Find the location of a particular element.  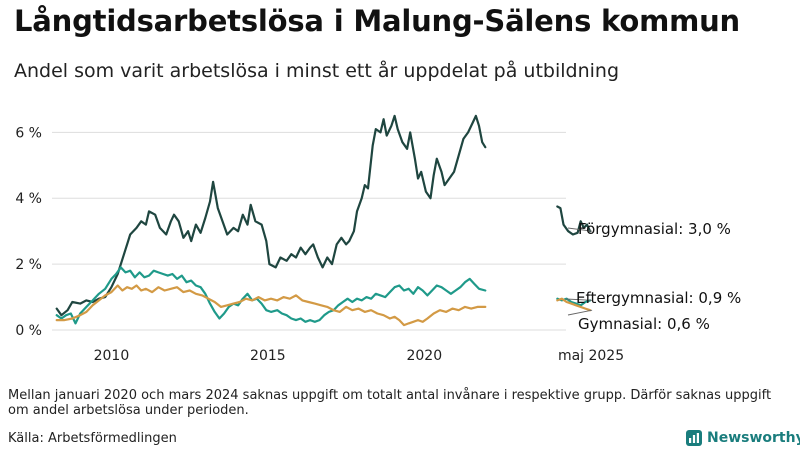

x-tick-label: 2020 is located at coordinates (424, 356).